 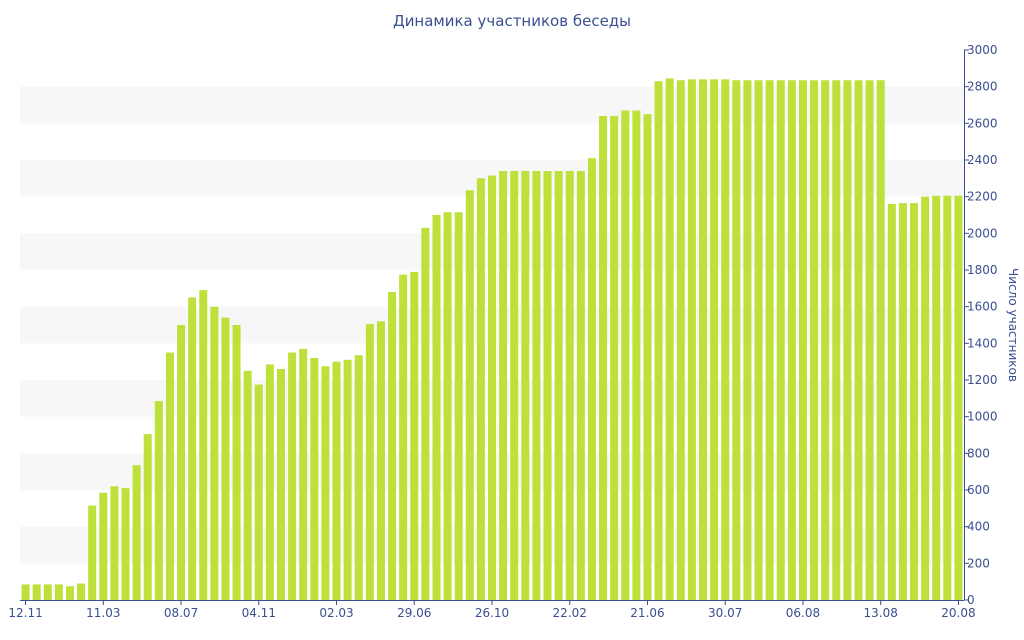 What do you see at coordinates (982, 233) in the screenshot?
I see `y-tick-label: 2000` at bounding box center [982, 233].